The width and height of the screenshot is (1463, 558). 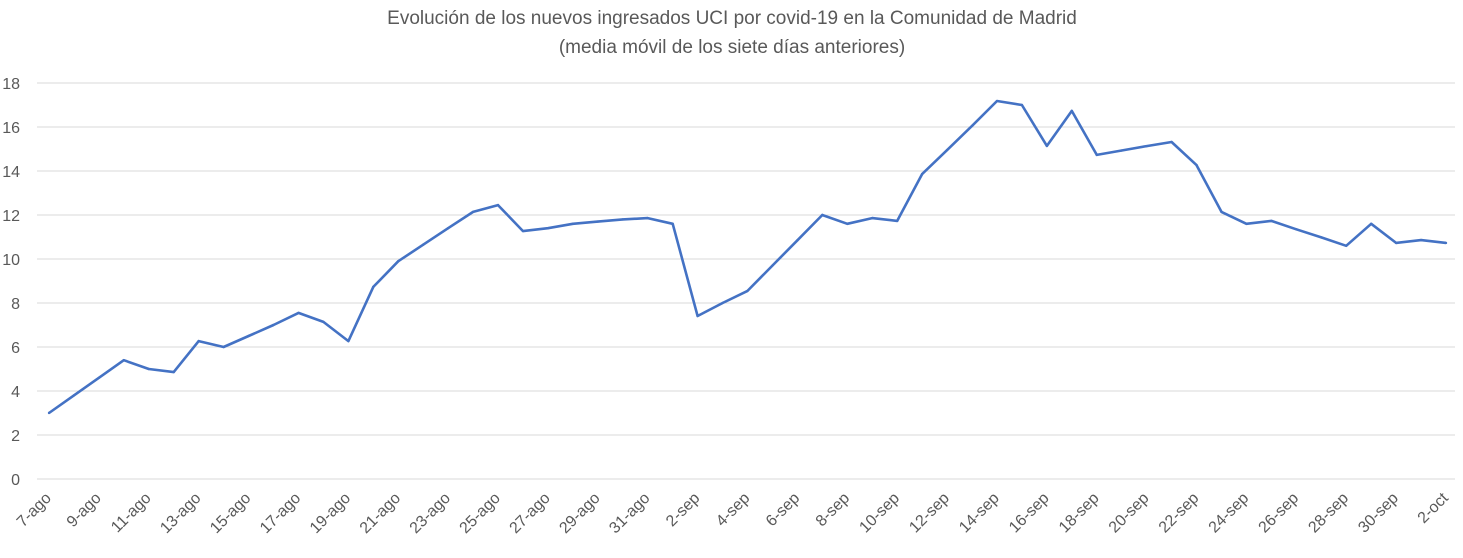 What do you see at coordinates (380, 513) in the screenshot?
I see `x-tick-label: 21-ago` at bounding box center [380, 513].